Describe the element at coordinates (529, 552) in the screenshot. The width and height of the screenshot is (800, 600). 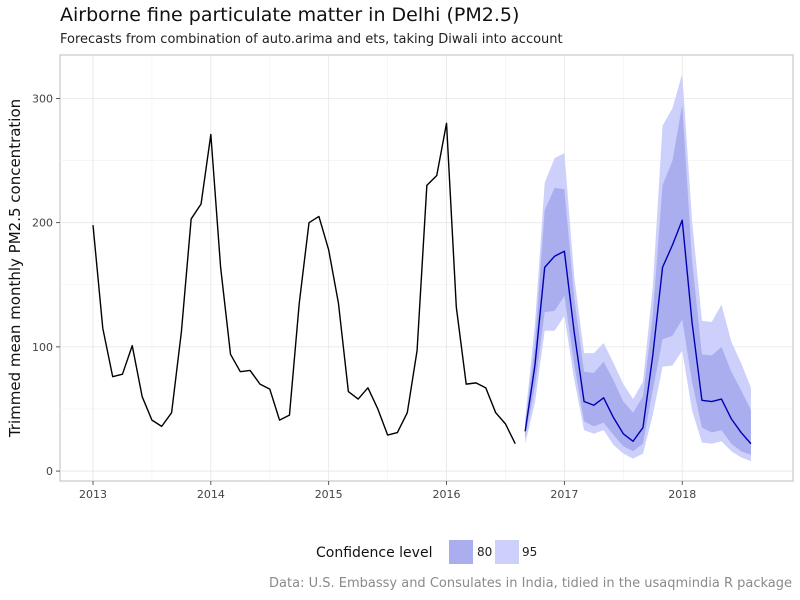
I see `legend-label-95: 95` at that location.